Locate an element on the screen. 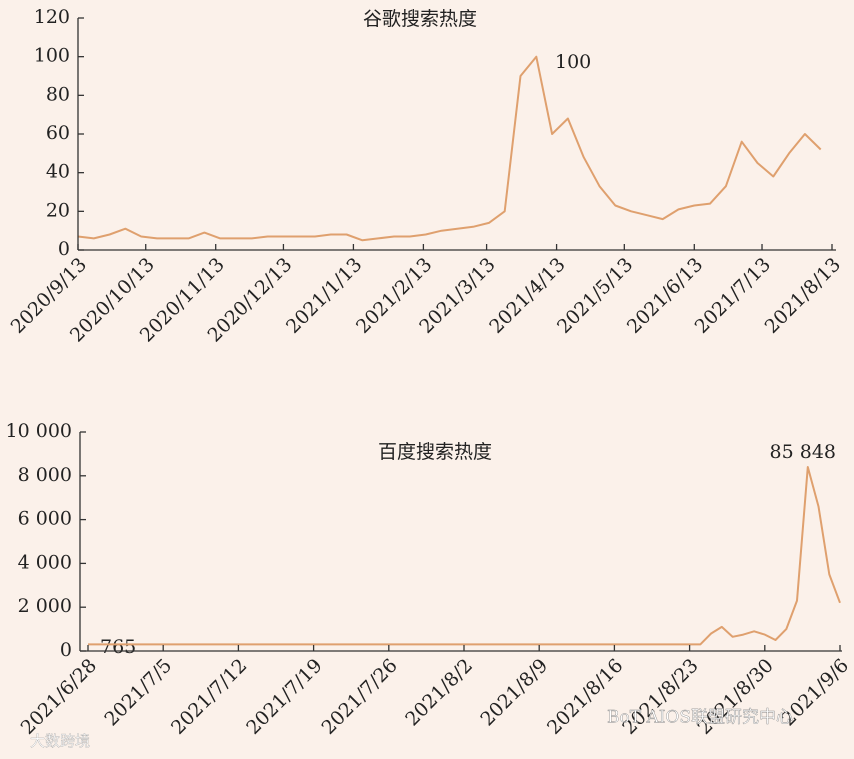 The height and width of the screenshot is (759, 854). y-tick-label: 80 is located at coordinates (58, 94).